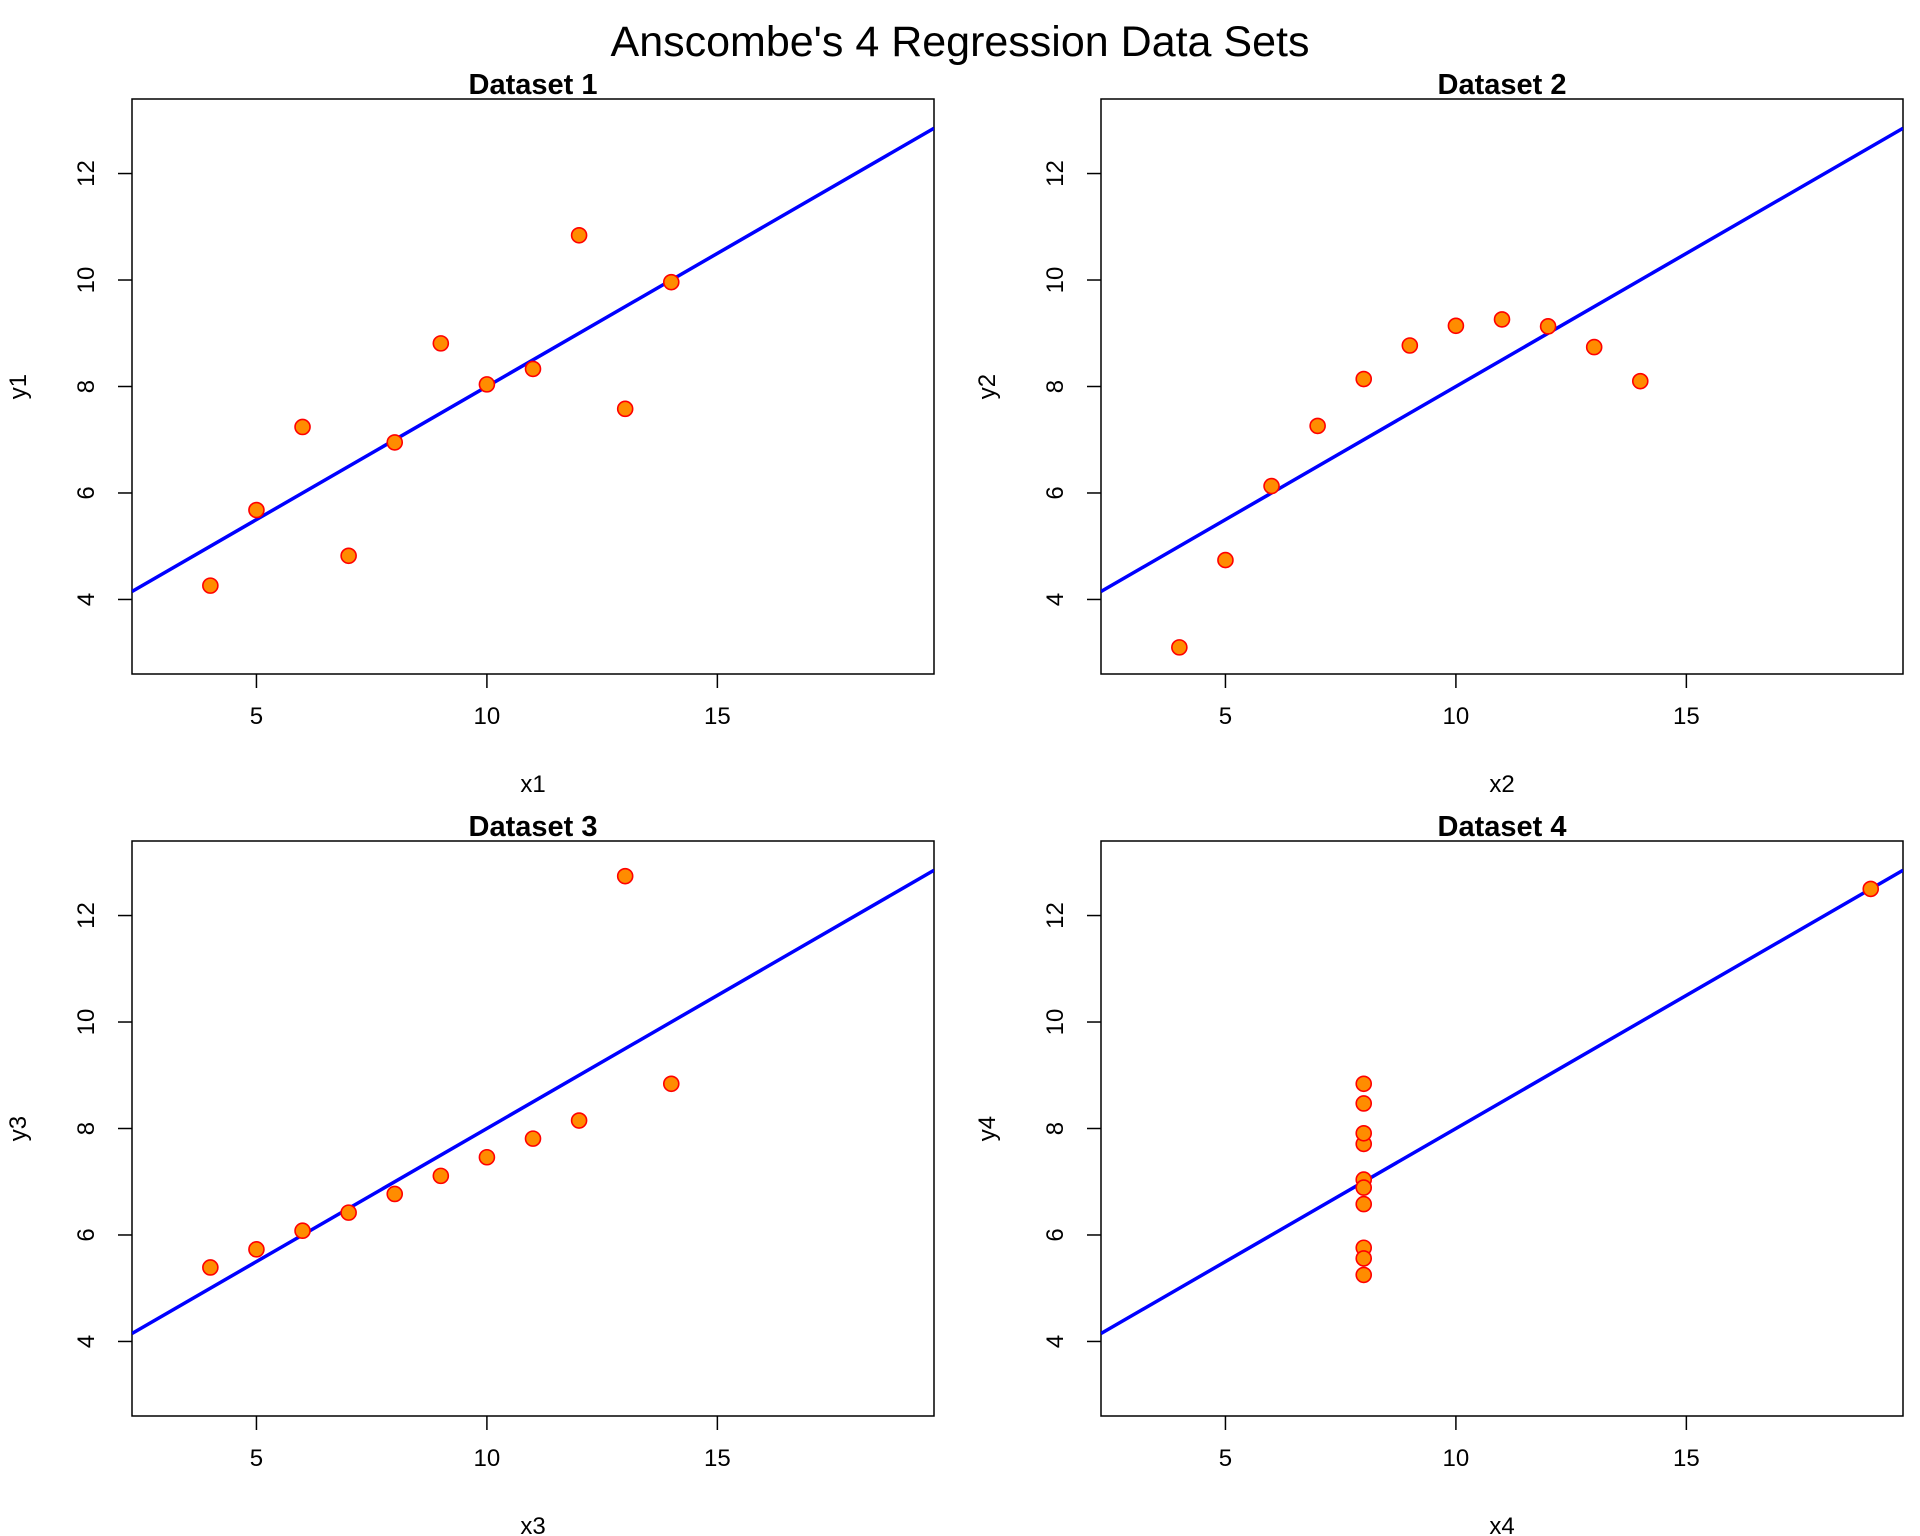 This screenshot has width=1920, height=1536. What do you see at coordinates (18, 1128) in the screenshot?
I see `y-axis-label: y3` at bounding box center [18, 1128].